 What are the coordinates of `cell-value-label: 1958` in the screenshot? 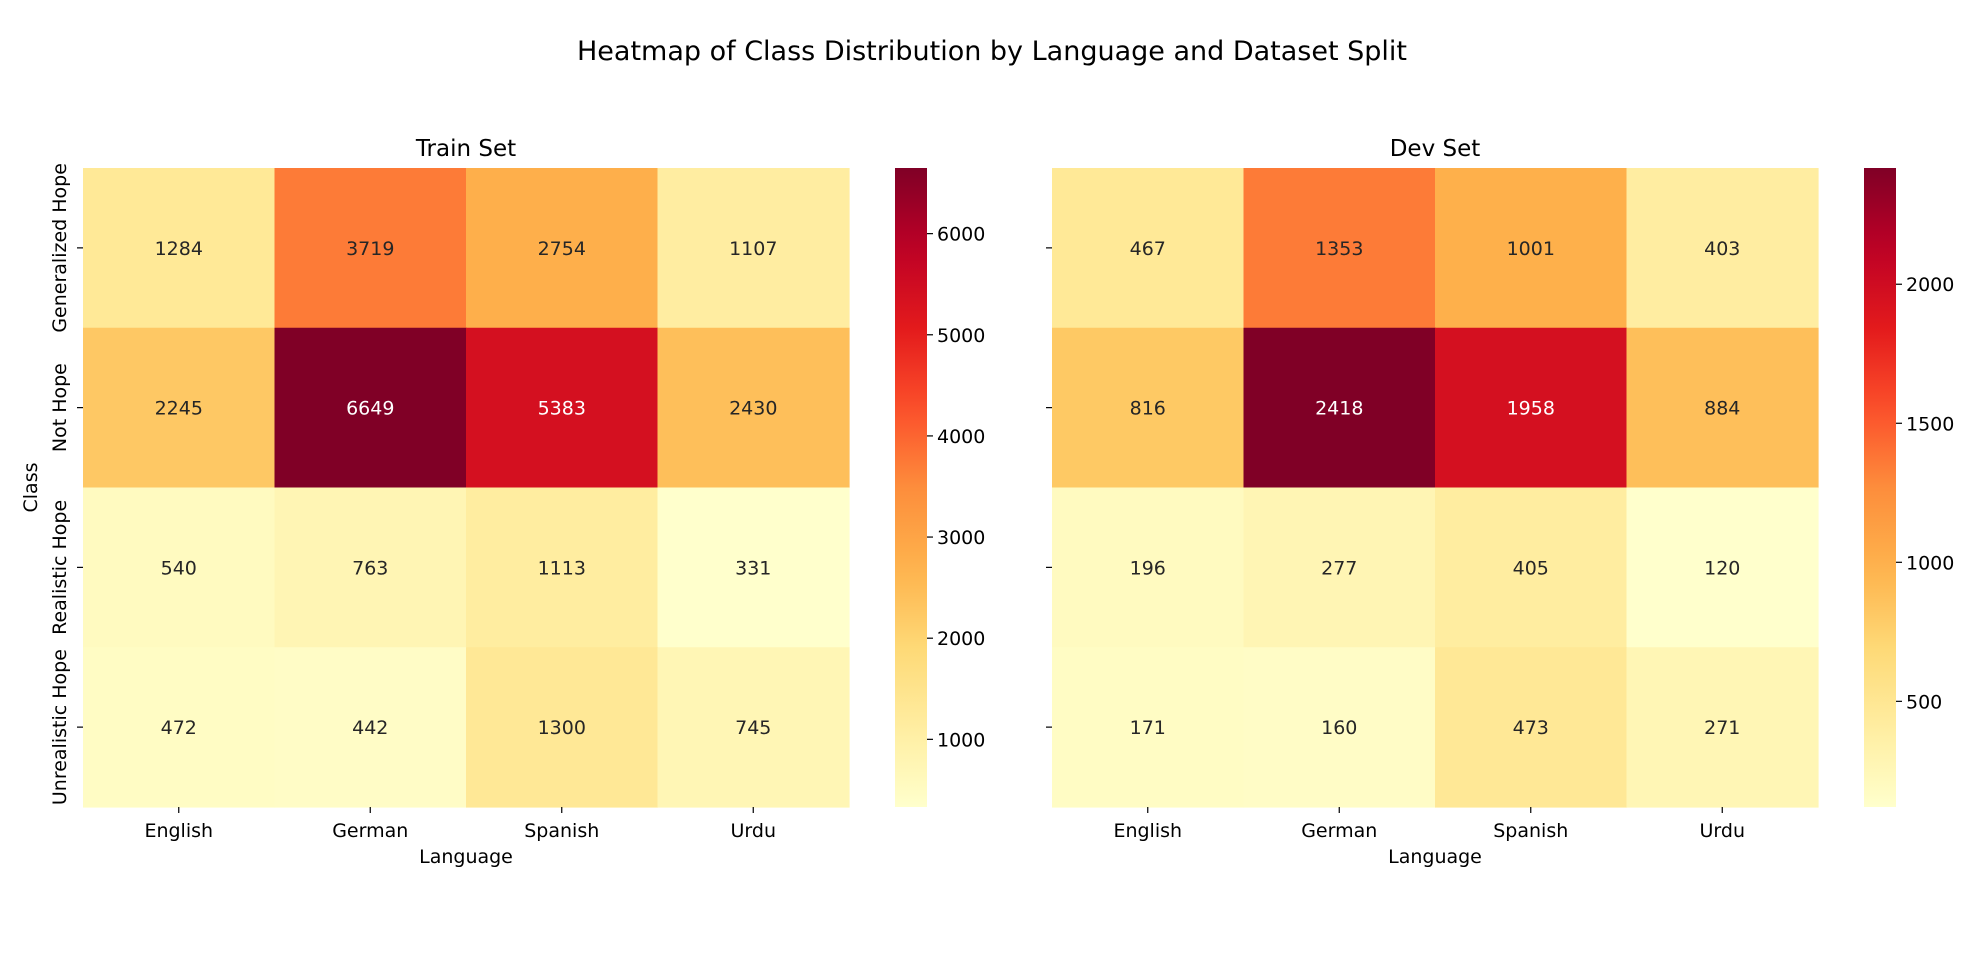 It's located at (1531, 409).